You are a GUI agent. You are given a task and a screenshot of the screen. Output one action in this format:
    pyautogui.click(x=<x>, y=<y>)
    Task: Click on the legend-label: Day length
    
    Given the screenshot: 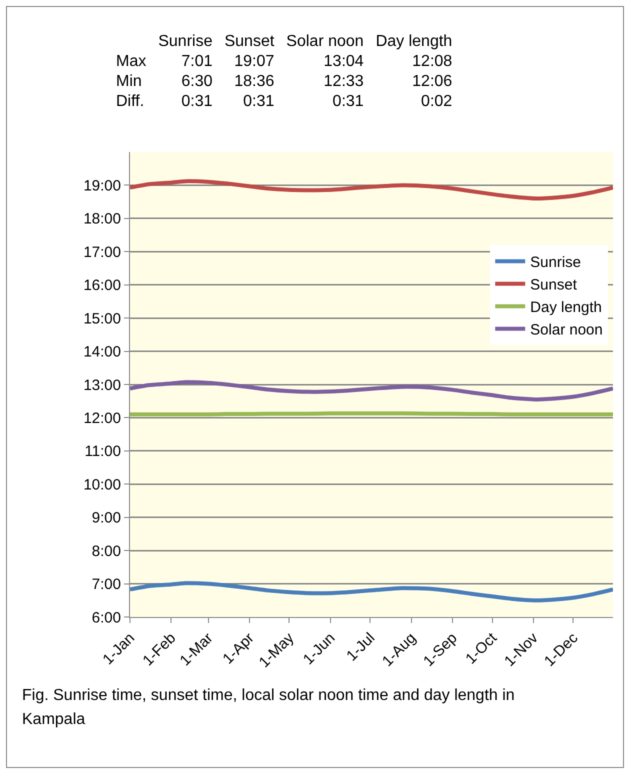 What is the action you would take?
    pyautogui.click(x=566, y=307)
    